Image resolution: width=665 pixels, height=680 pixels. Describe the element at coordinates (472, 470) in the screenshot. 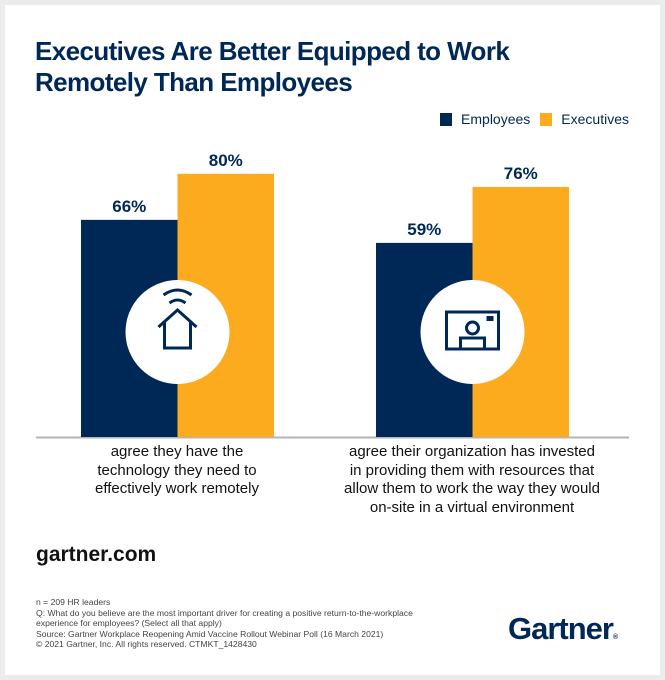

I see `category-label-line: in providing them with resources that` at that location.